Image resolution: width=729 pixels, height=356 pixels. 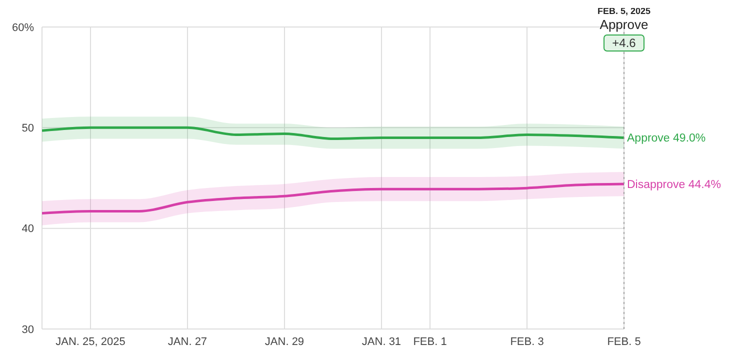 What do you see at coordinates (23, 28) in the screenshot?
I see `y-tick-label: 60%` at bounding box center [23, 28].